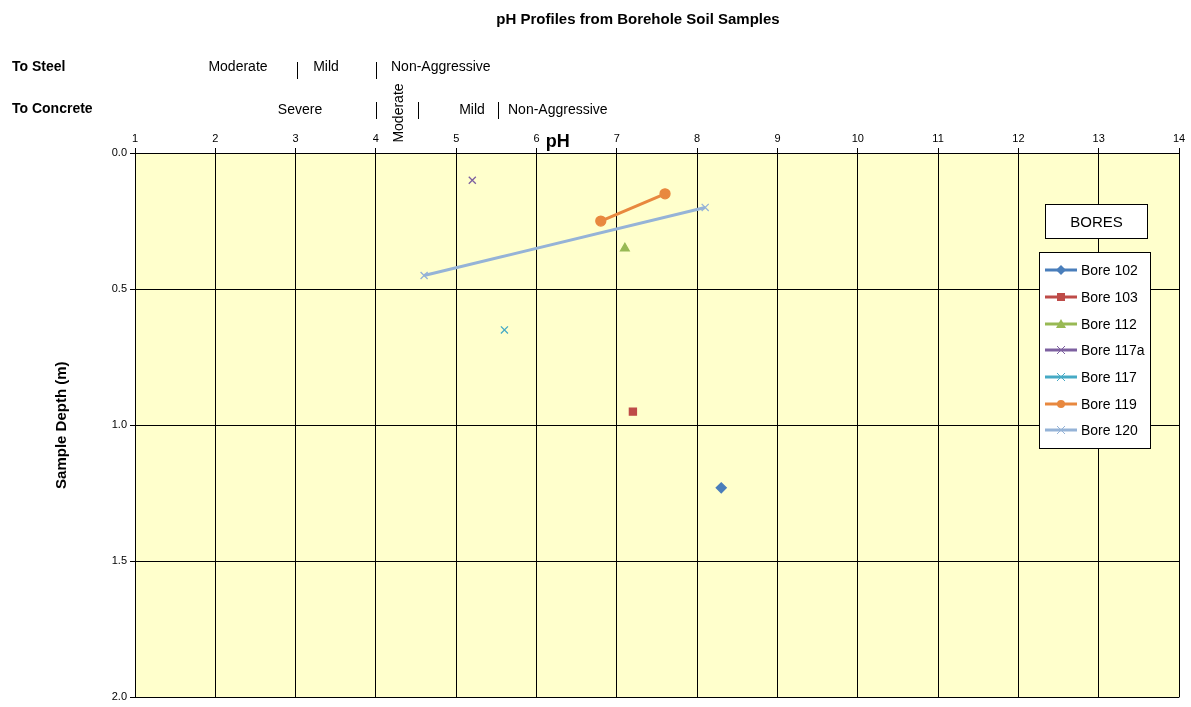 The width and height of the screenshot is (1191, 707). What do you see at coordinates (1109, 297) in the screenshot?
I see `legend-label: Bore 103` at bounding box center [1109, 297].